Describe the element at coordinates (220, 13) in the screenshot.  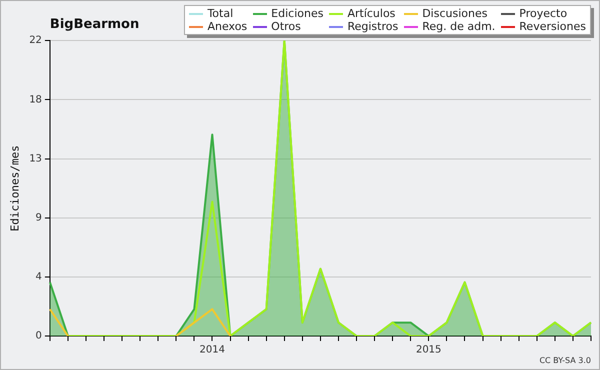
I see `legend-label: Total` at that location.